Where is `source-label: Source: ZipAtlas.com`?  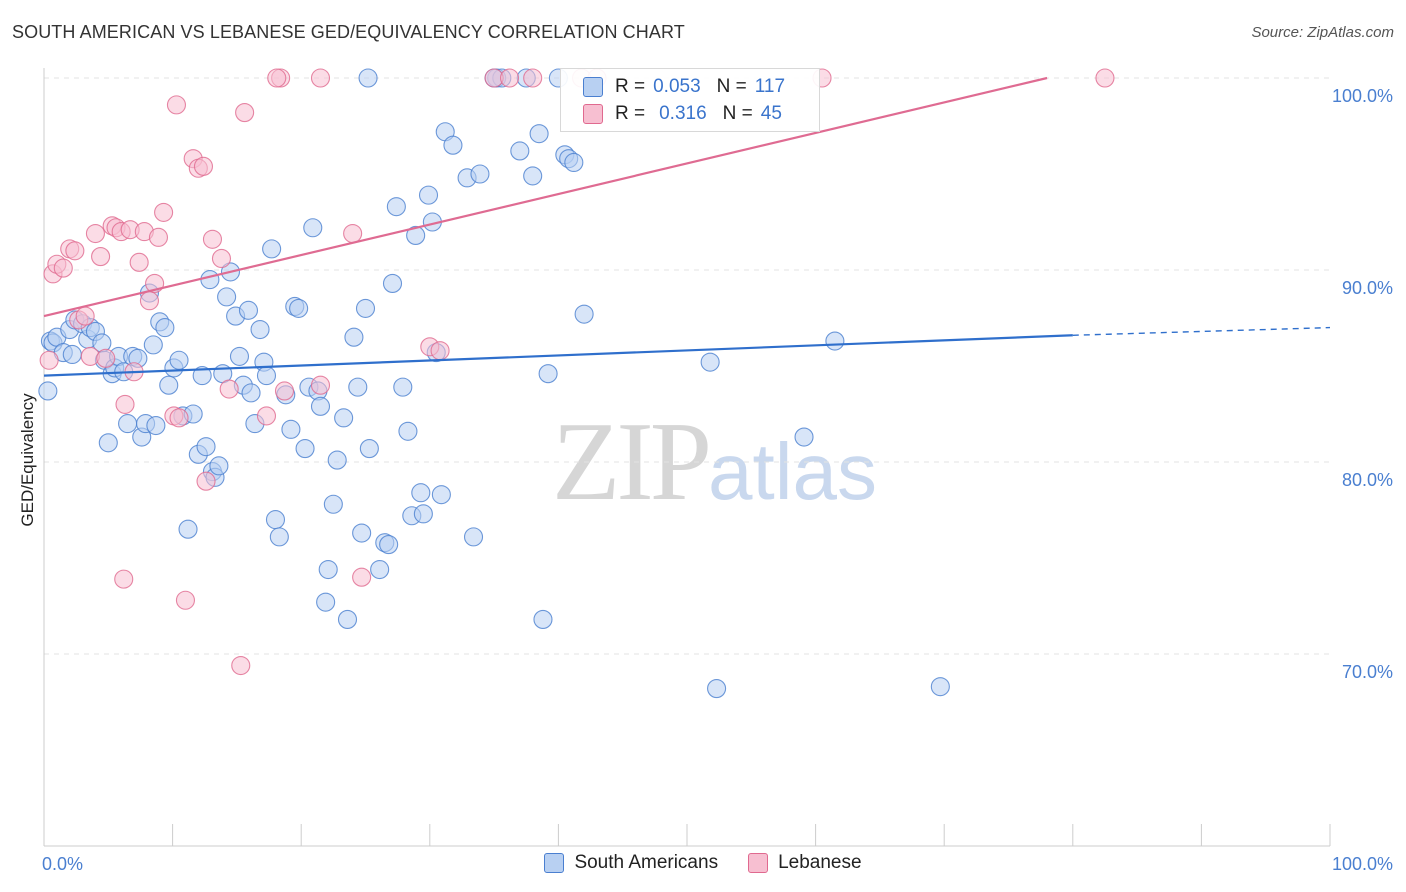 source-label: Source: ZipAtlas.com is located at coordinates (1322, 32).